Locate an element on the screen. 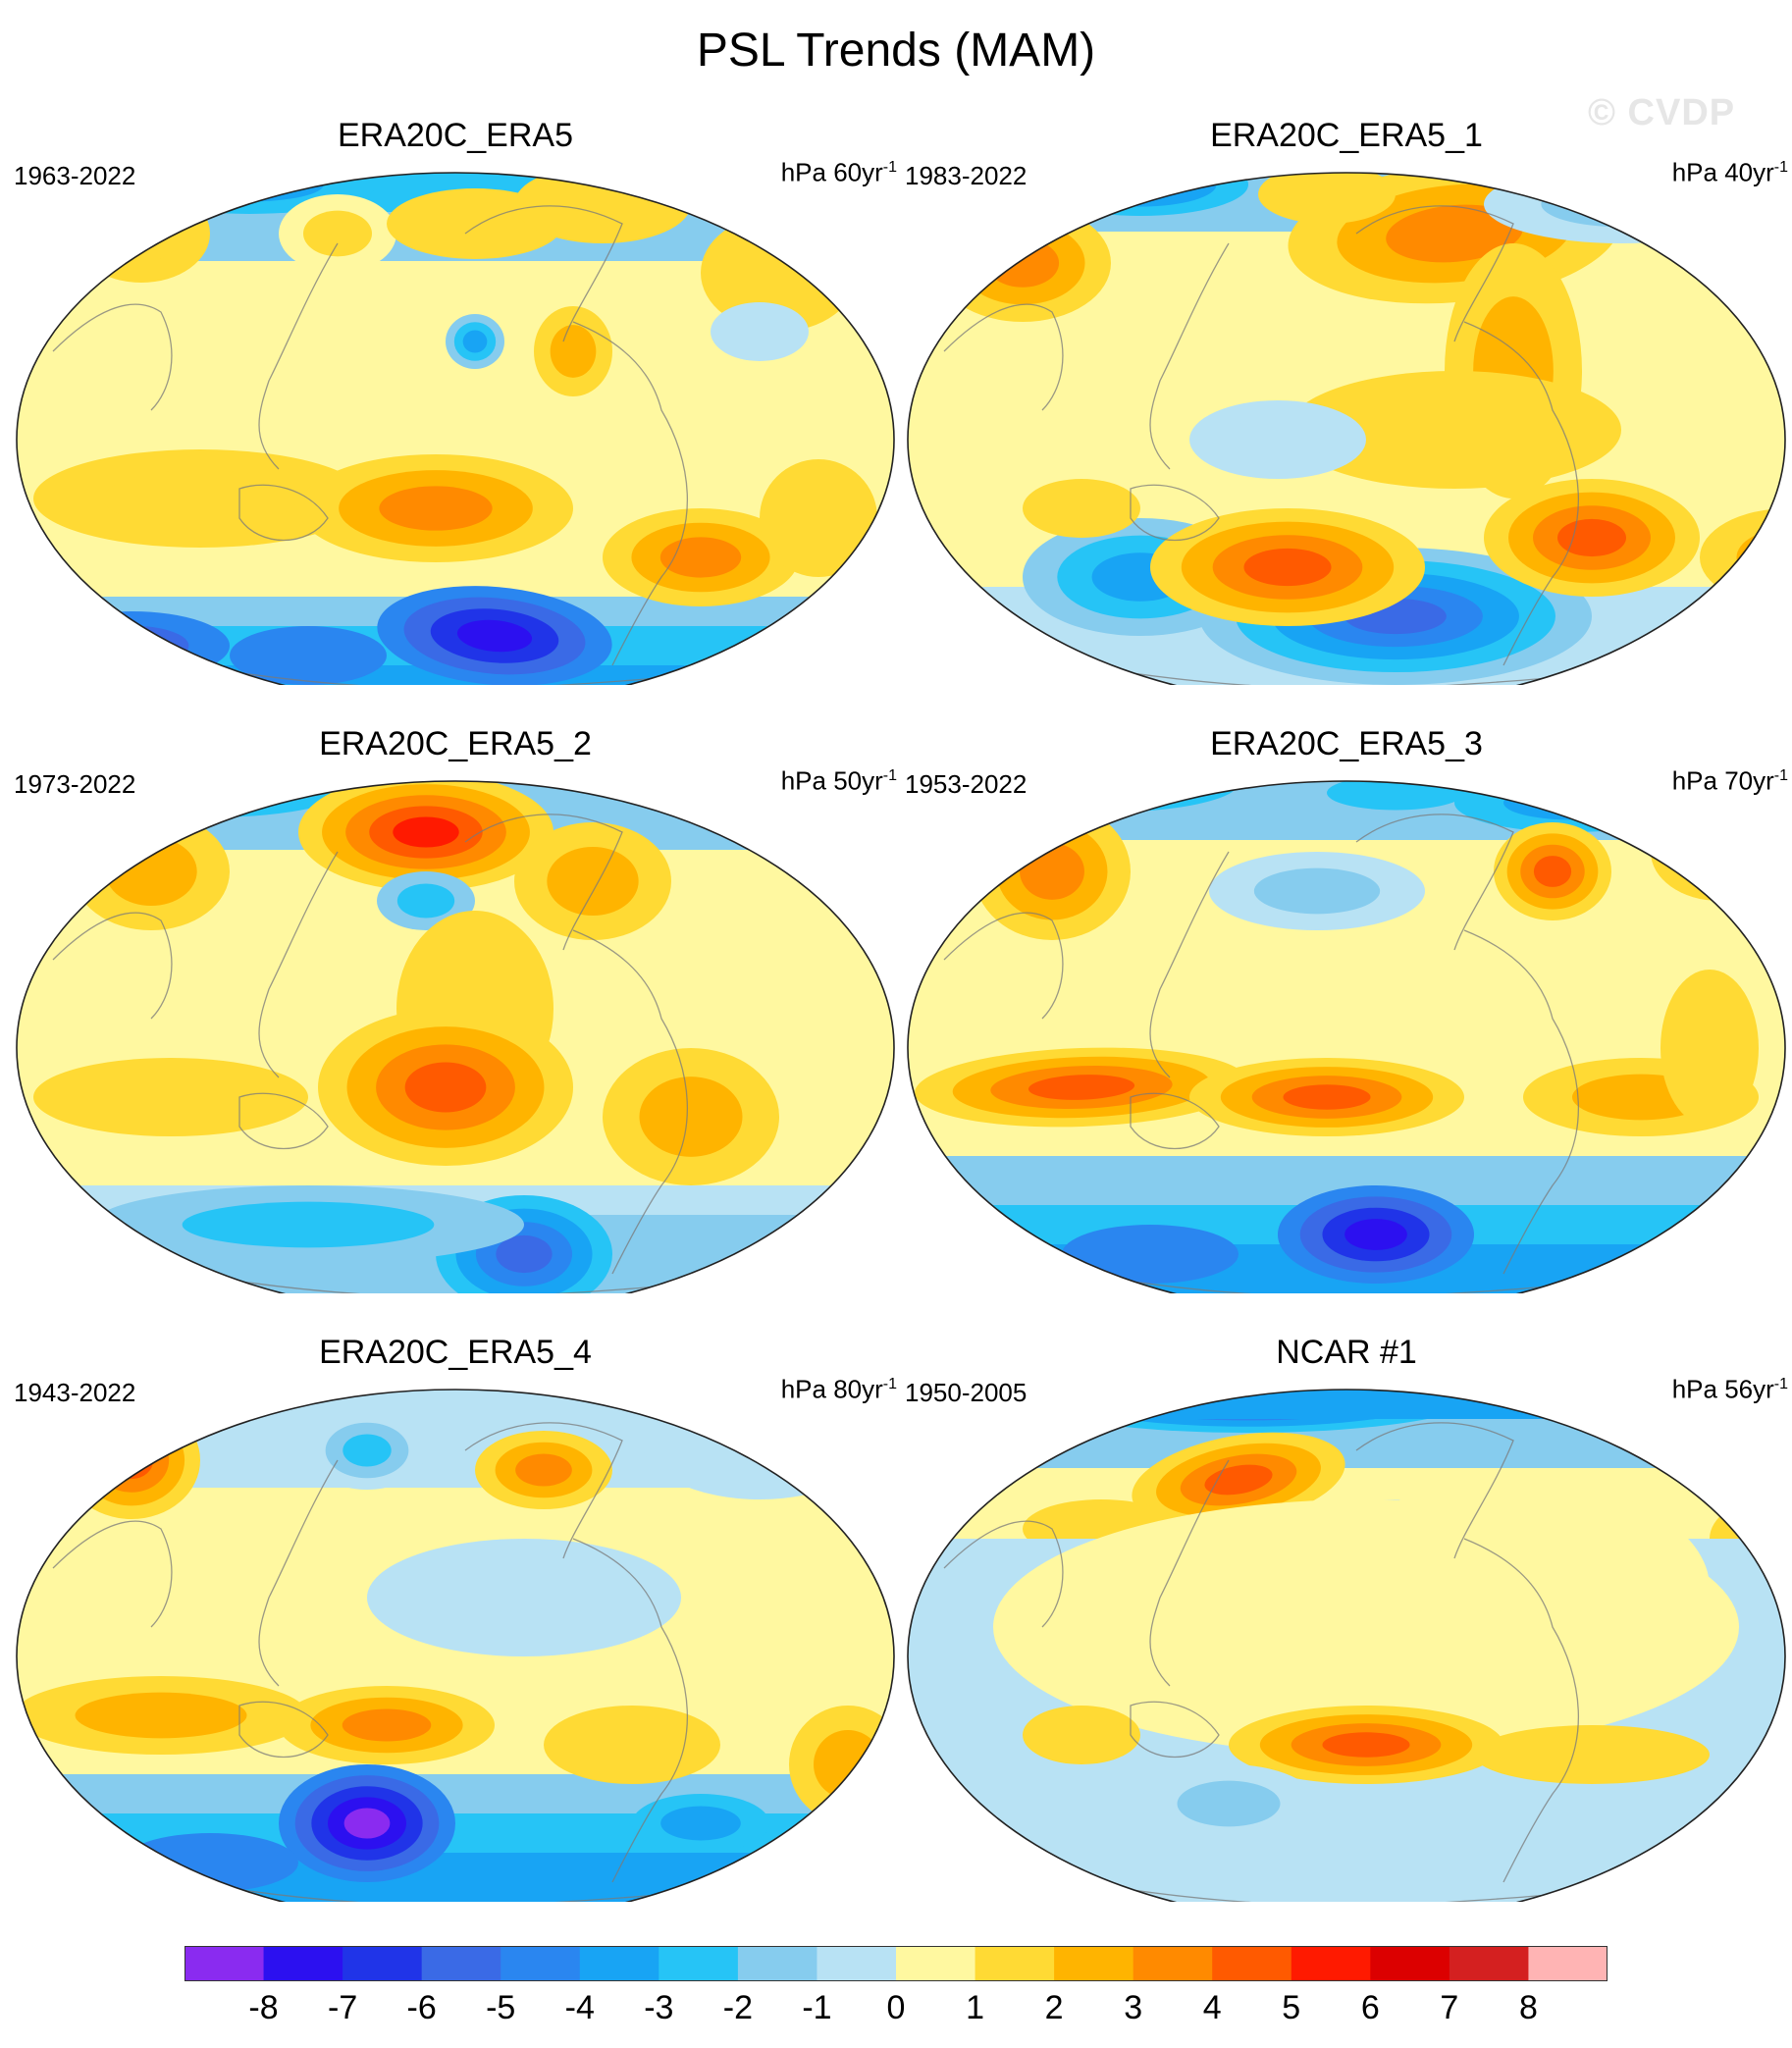 The width and height of the screenshot is (1792, 2048). units-value: 56yr is located at coordinates (1749, 1389).